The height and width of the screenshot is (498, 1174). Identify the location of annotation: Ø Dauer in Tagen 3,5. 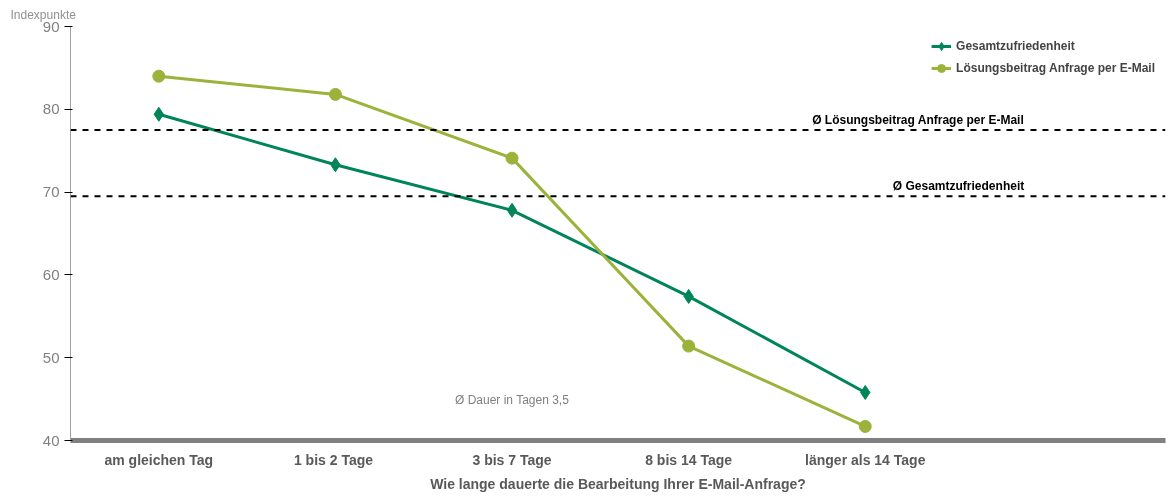
(512, 400).